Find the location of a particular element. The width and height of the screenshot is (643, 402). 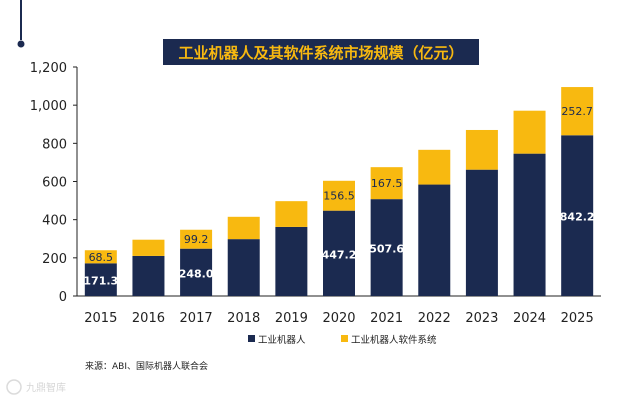

bar-robot-2021 is located at coordinates (386, 247).